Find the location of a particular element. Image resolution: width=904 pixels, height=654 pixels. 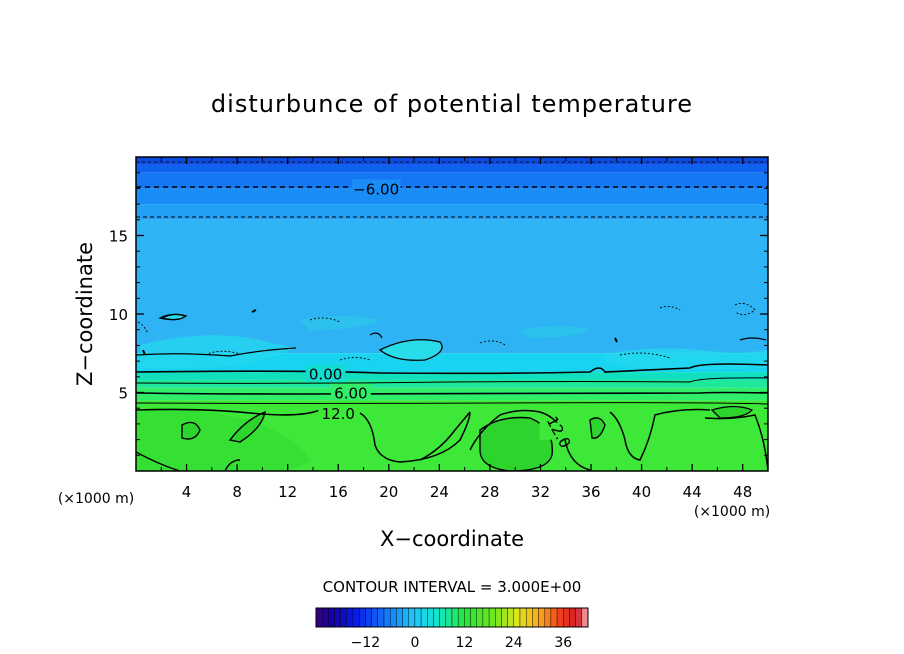

x-tick-label: 8 is located at coordinates (237, 492).